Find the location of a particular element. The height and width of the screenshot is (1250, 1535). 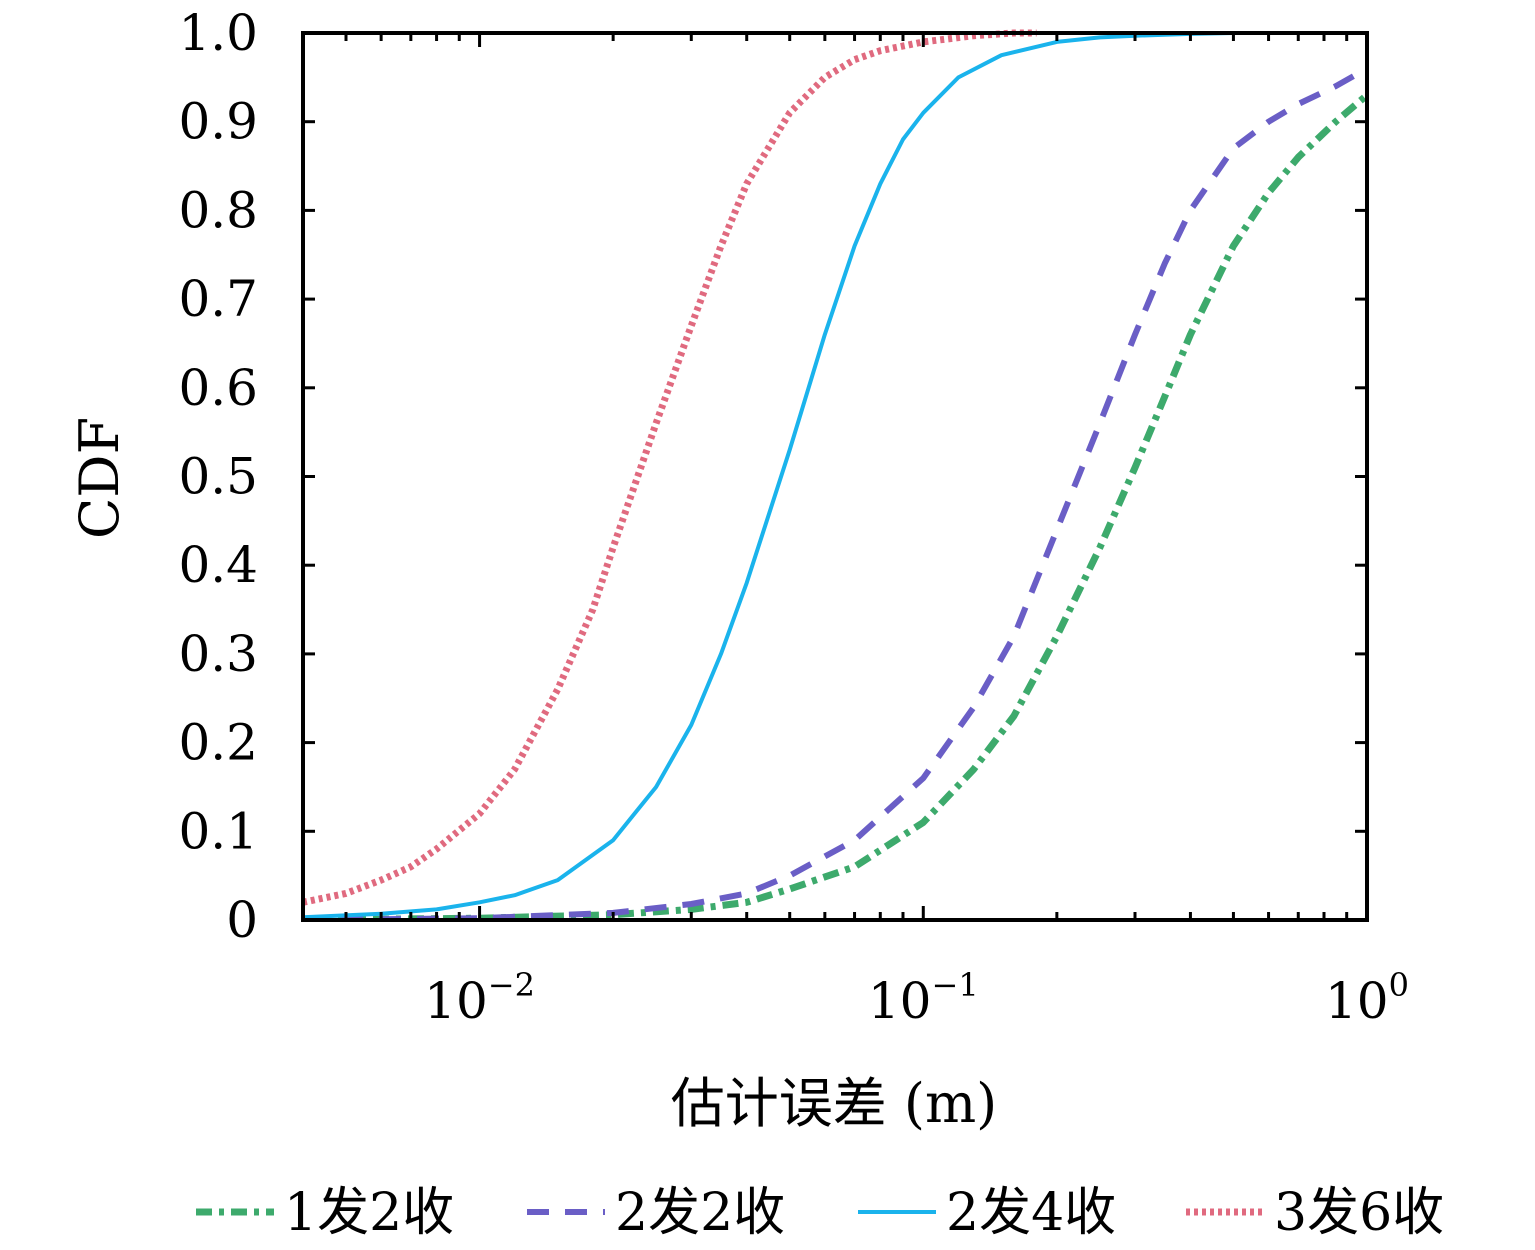

legend-label: 3发6收 is located at coordinates (1359, 1213).